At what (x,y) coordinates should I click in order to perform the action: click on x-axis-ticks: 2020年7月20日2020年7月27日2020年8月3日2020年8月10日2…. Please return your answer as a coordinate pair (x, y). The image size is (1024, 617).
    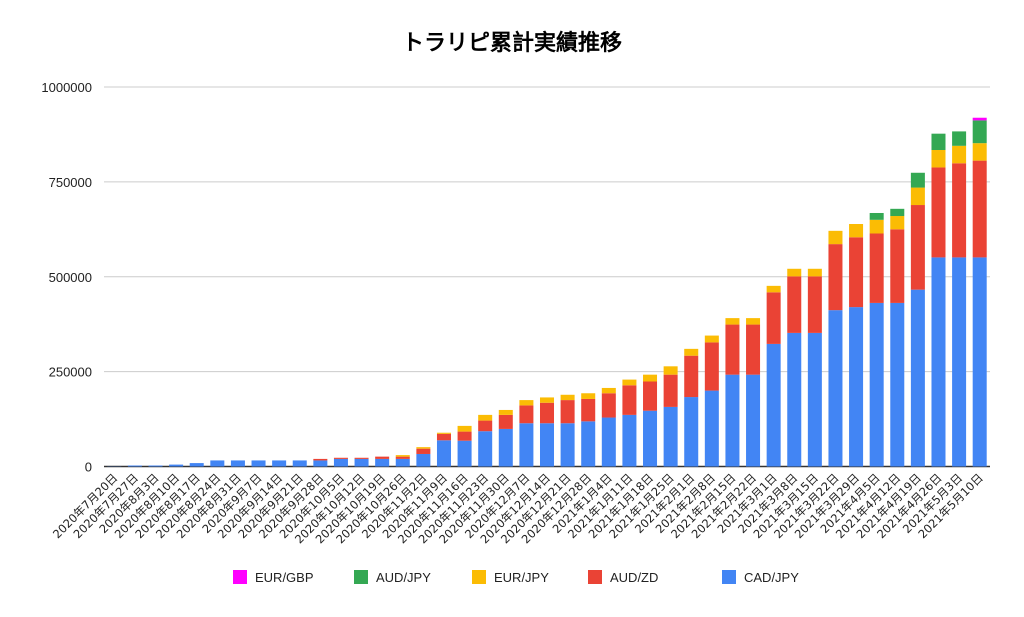
    Looking at the image, I should click on (518, 509).